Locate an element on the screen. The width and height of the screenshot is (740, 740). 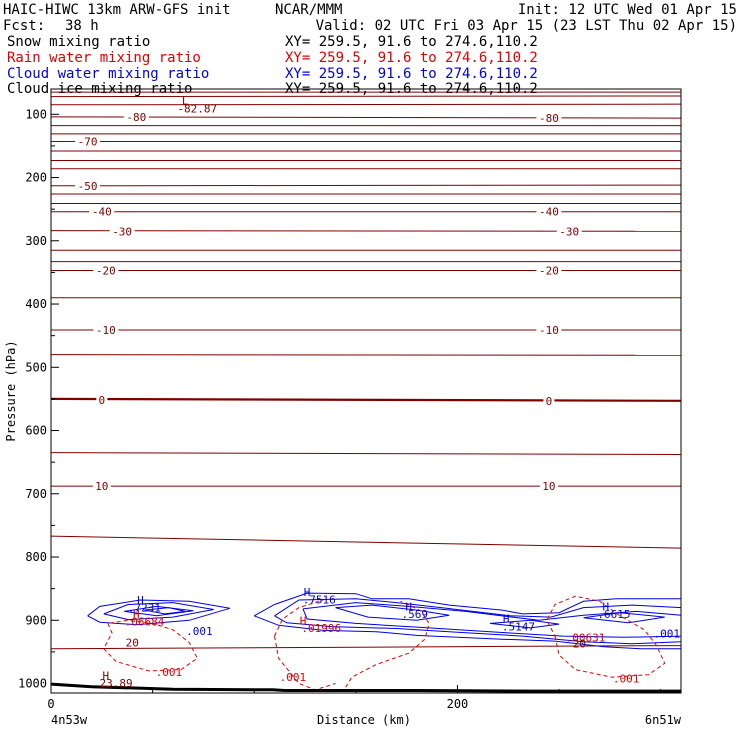
isotherm-label-7: -30 is located at coordinates (569, 231).